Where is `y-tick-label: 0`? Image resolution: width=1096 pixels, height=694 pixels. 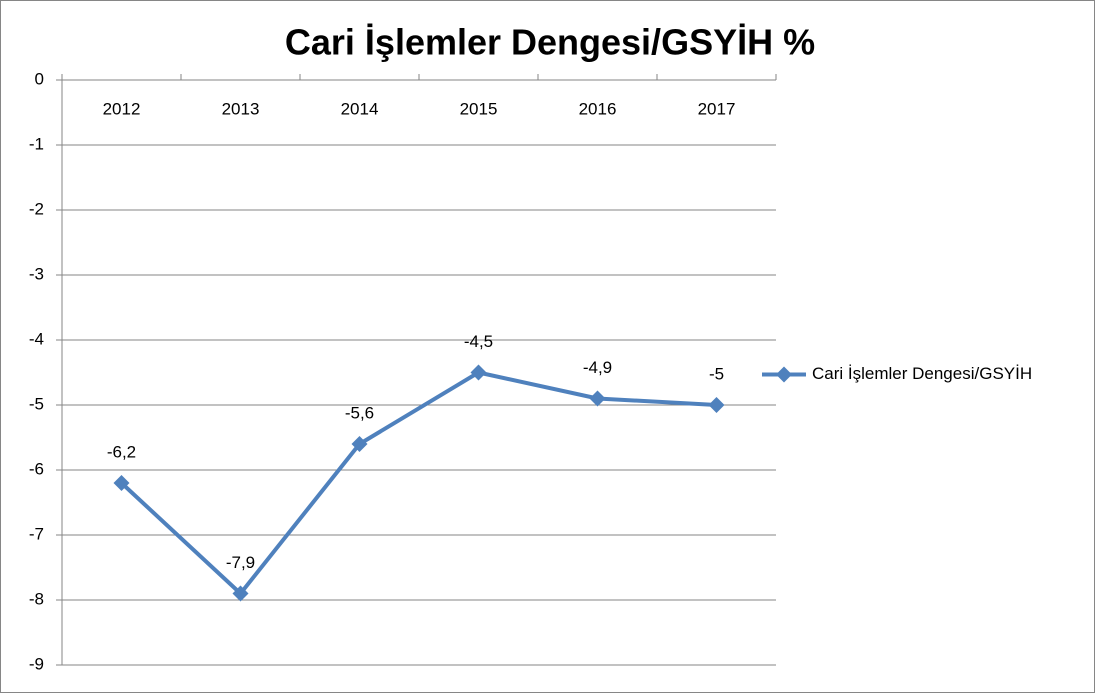 y-tick-label: 0 is located at coordinates (39, 78).